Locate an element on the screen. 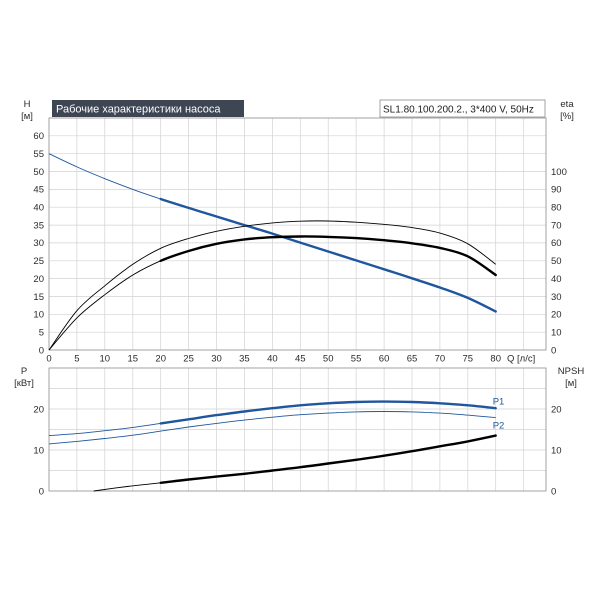  y-tick-label-left: 55 is located at coordinates (38, 154).